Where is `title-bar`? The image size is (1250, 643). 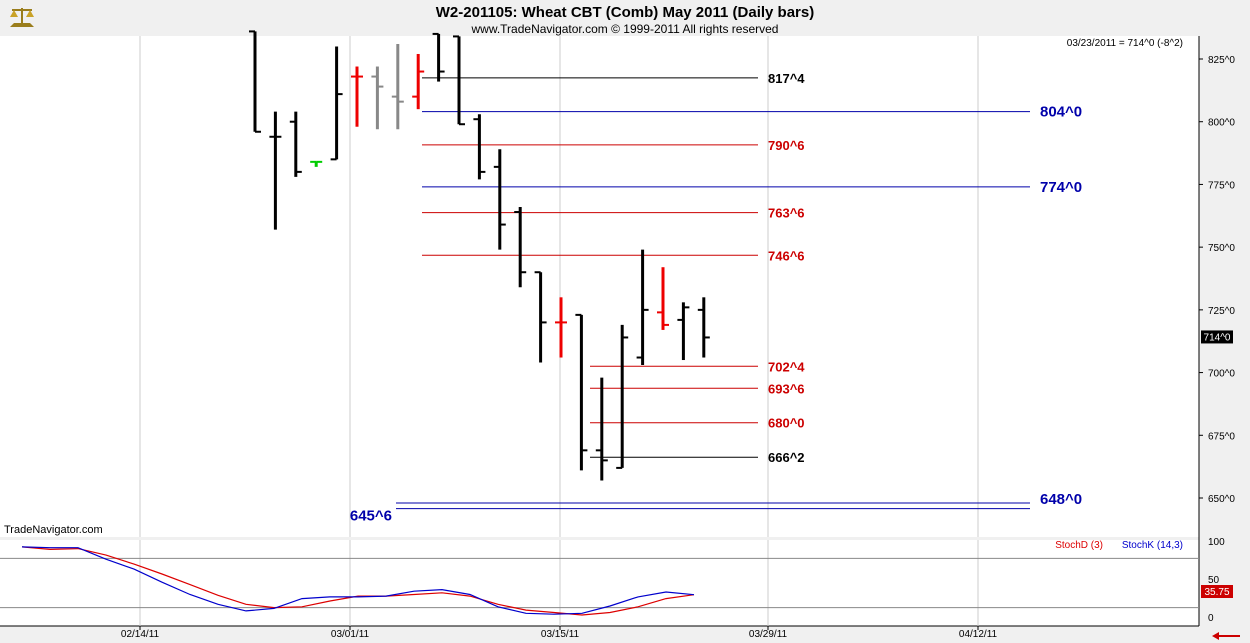
title-bar is located at coordinates (625, 18).